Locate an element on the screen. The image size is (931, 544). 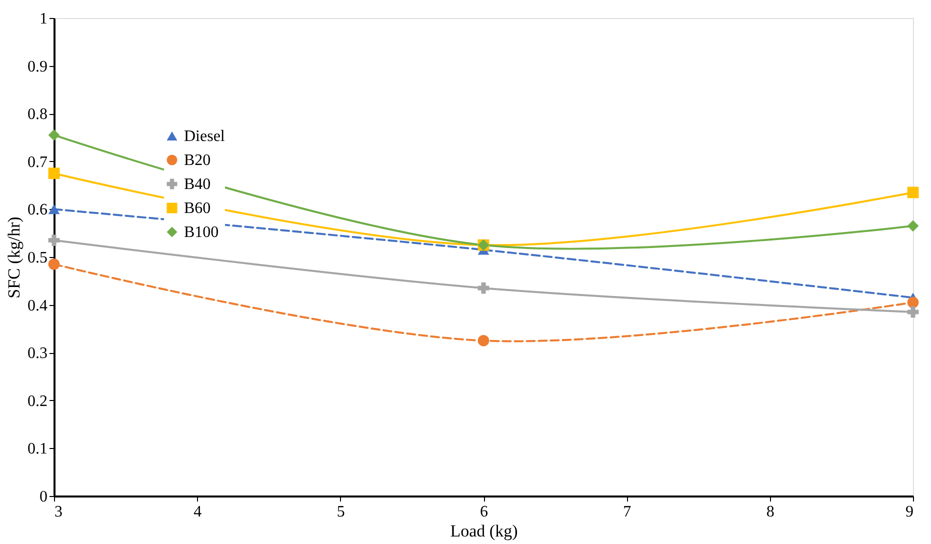
y-tick-label: 0.8 is located at coordinates (38, 115).